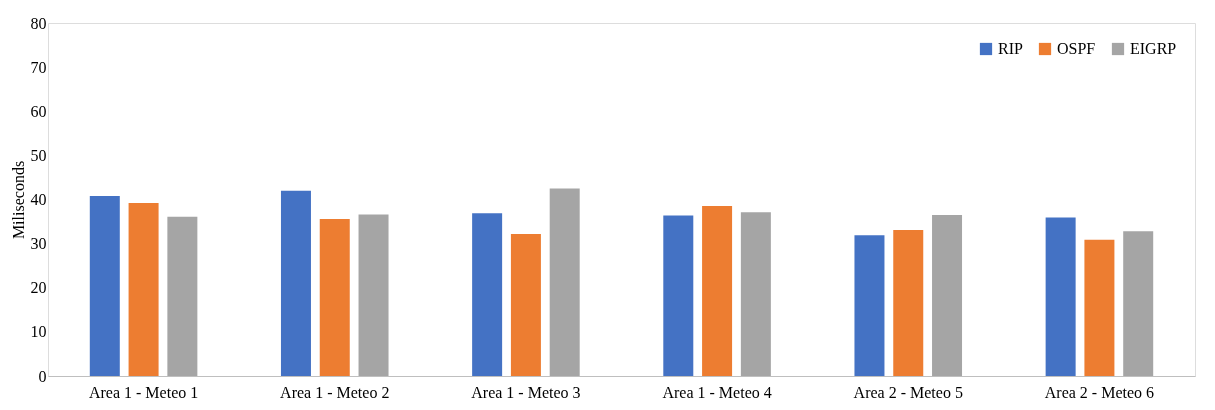 This screenshot has height=410, width=1215. What do you see at coordinates (38, 332) in the screenshot?
I see `y-tick-label: 10` at bounding box center [38, 332].